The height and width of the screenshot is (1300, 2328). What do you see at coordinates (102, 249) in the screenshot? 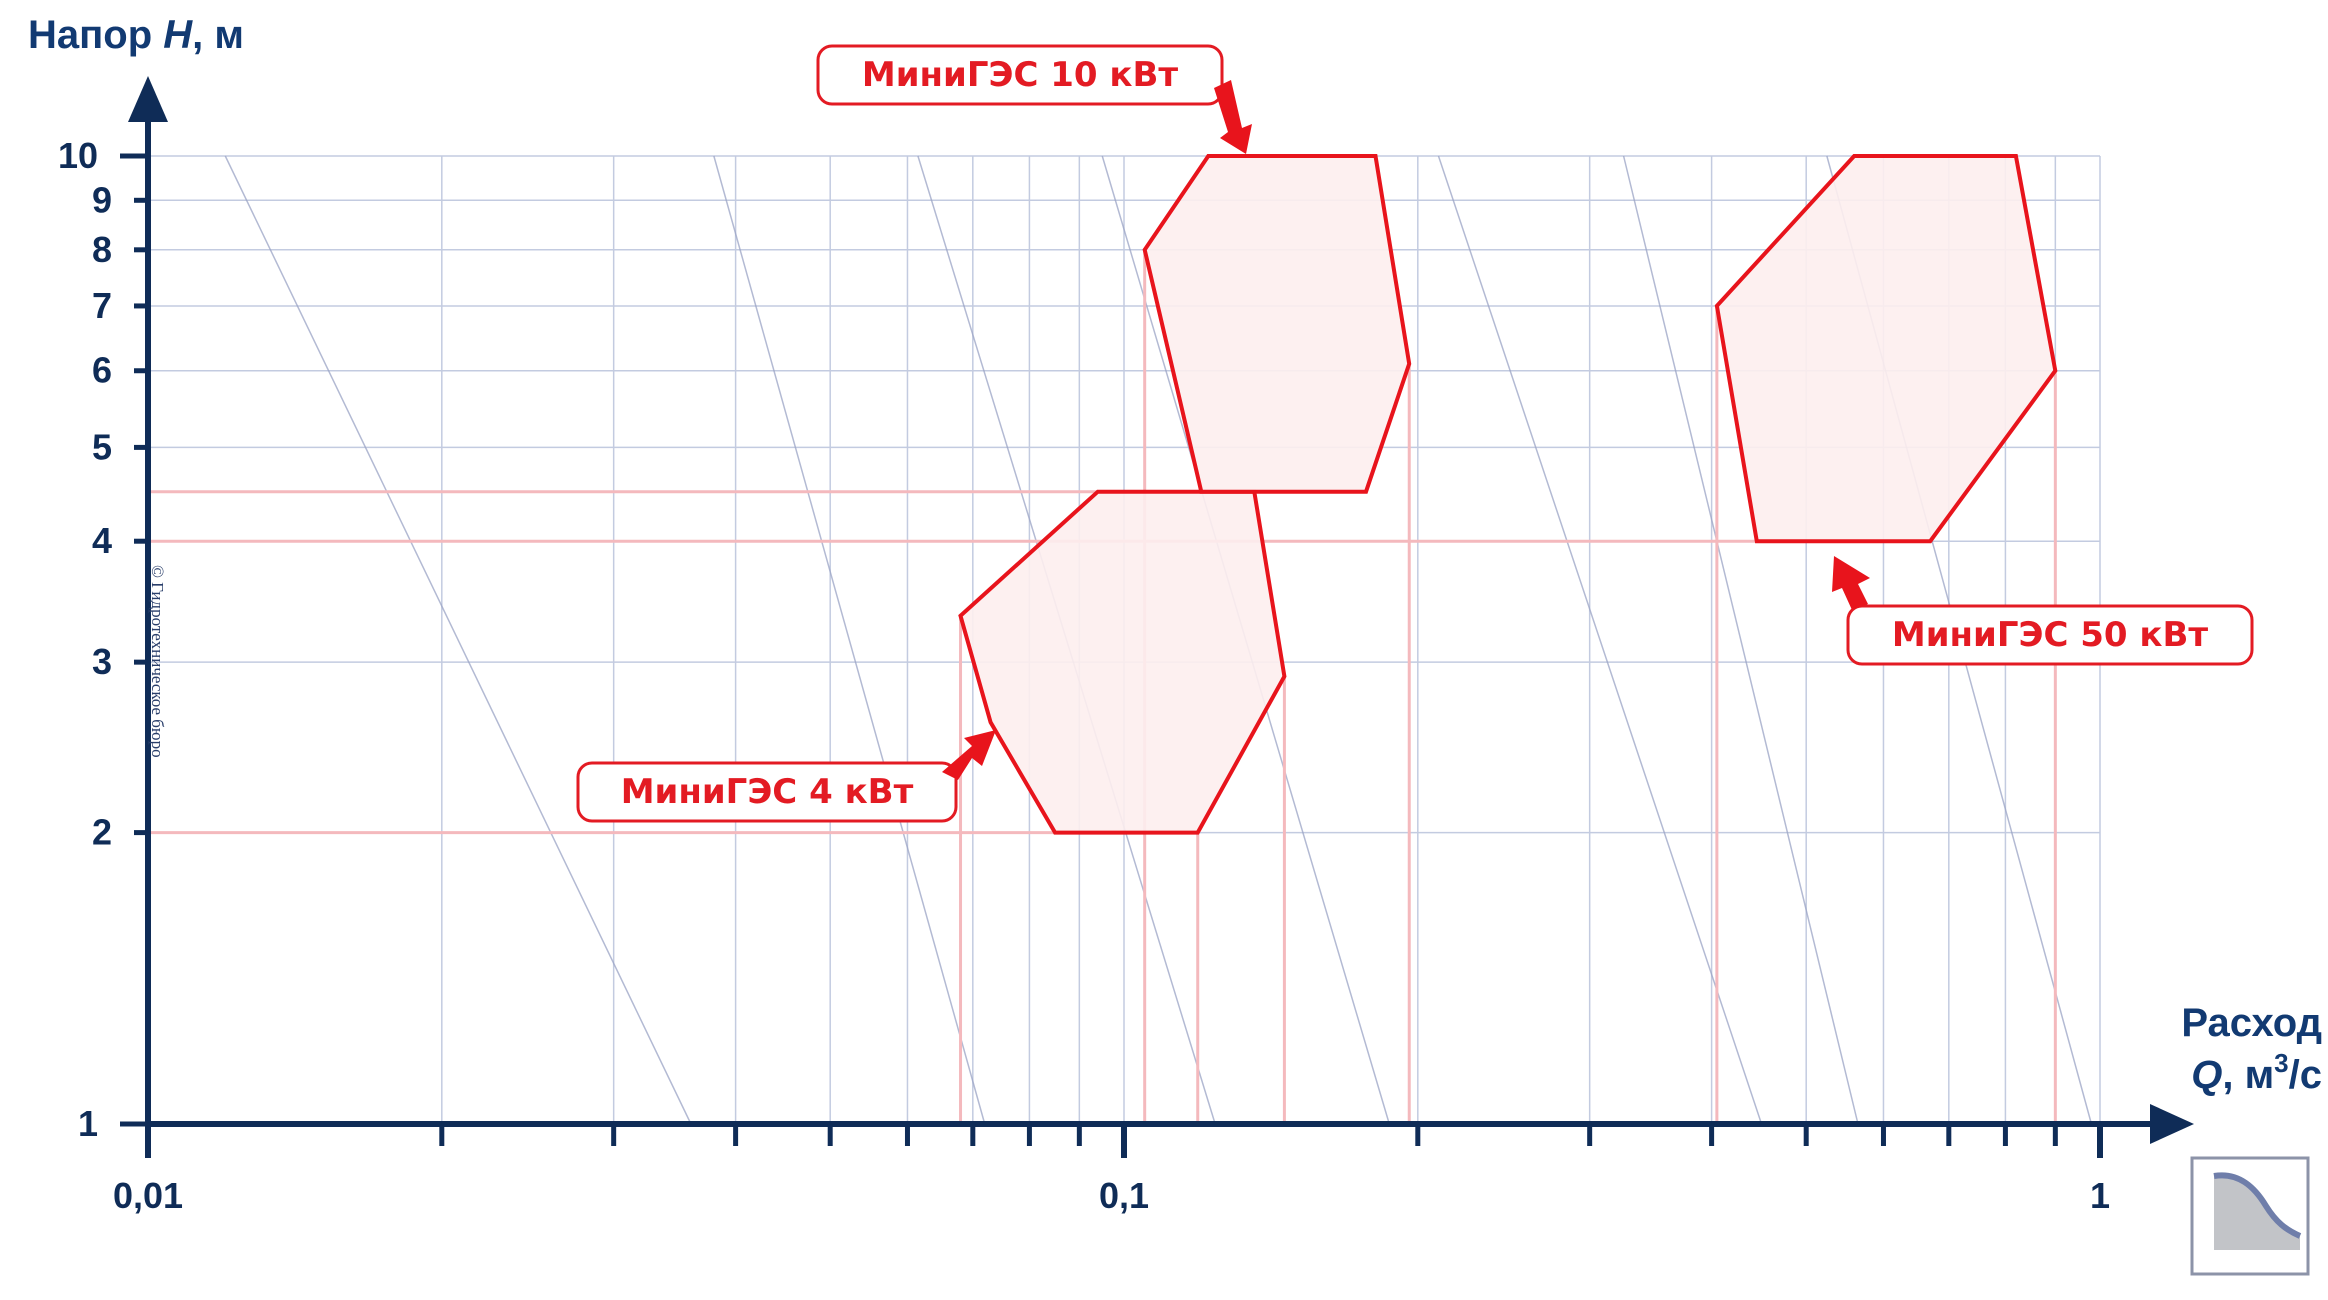
I see `y-tick-label: 8` at bounding box center [102, 249].